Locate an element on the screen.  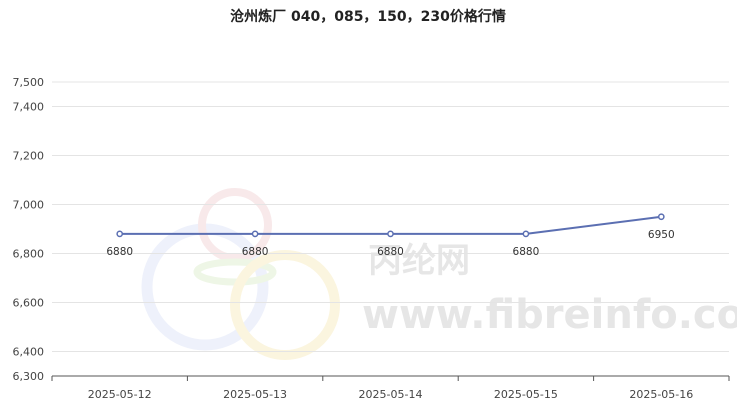
watermark-brand: 丙纶网 is located at coordinates (419, 261).